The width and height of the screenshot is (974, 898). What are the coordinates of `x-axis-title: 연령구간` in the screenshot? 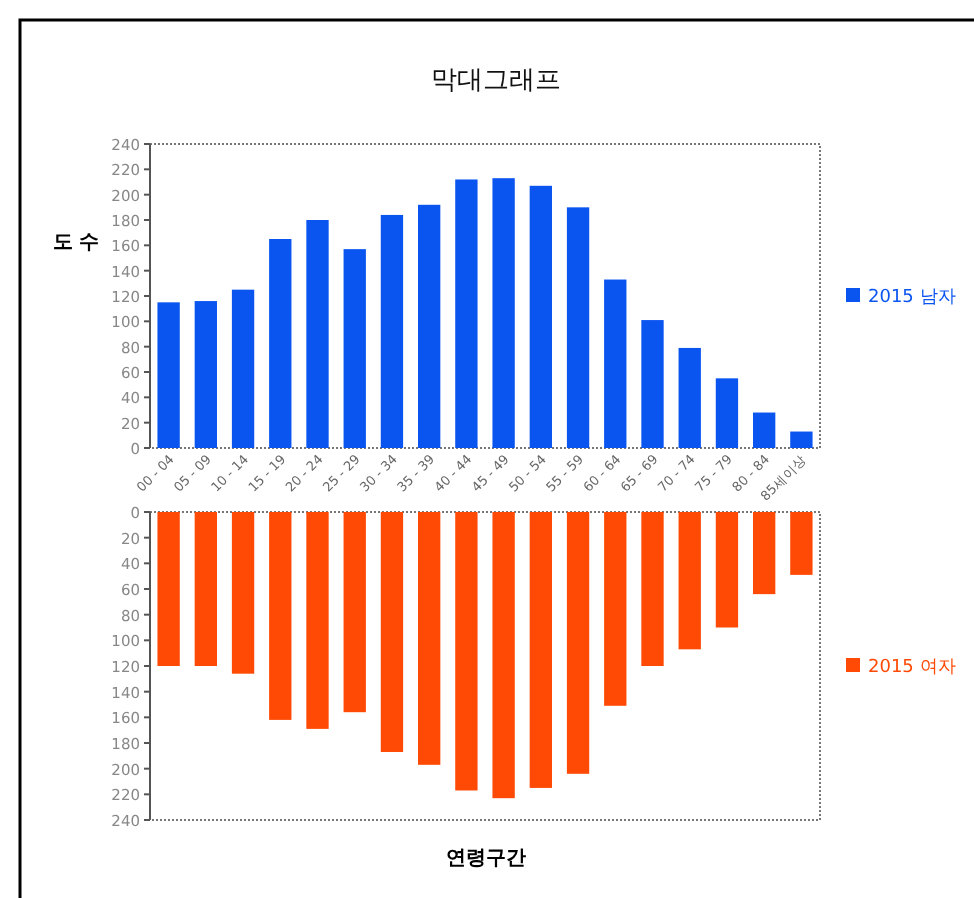 It's located at (486, 859).